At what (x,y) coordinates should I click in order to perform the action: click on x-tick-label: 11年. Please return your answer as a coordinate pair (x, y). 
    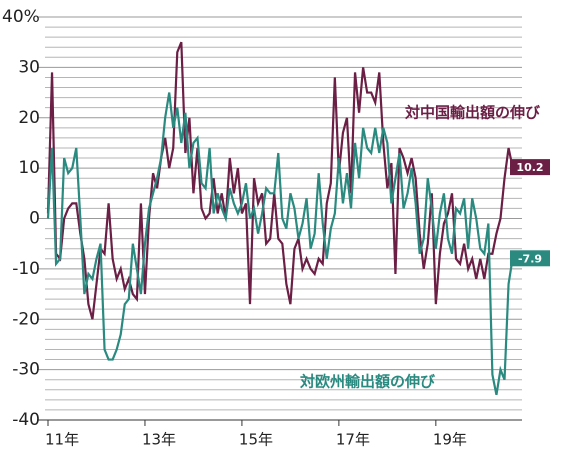
    Looking at the image, I should click on (62, 440).